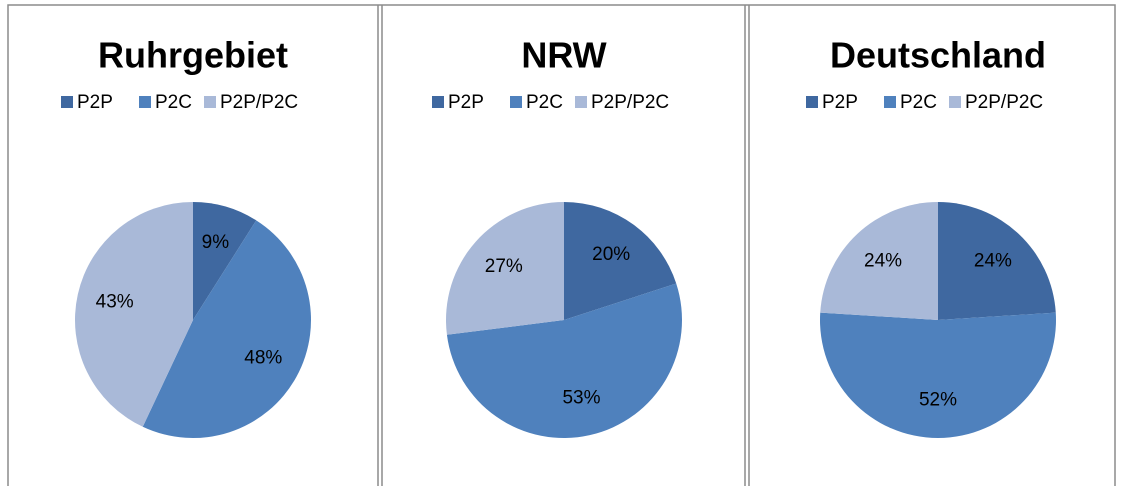  I want to click on data-label: 52%, so click(938, 399).